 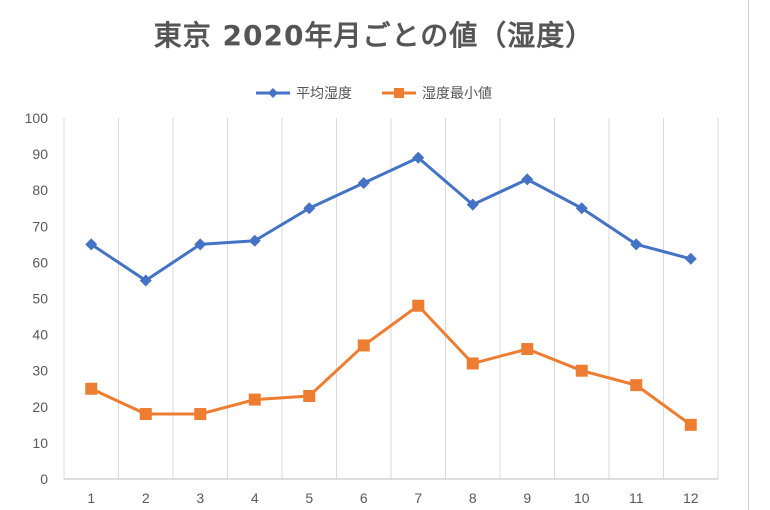 What do you see at coordinates (40, 443) in the screenshot?
I see `y-tick-label: 10` at bounding box center [40, 443].